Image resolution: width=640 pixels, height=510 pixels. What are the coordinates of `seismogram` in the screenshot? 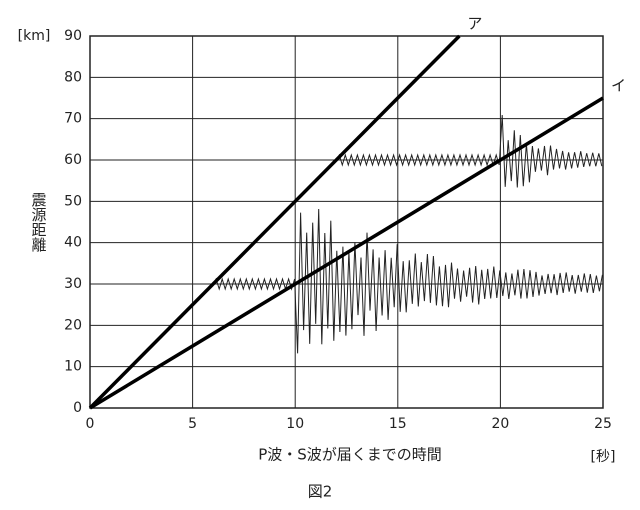 It's located at (469, 151).